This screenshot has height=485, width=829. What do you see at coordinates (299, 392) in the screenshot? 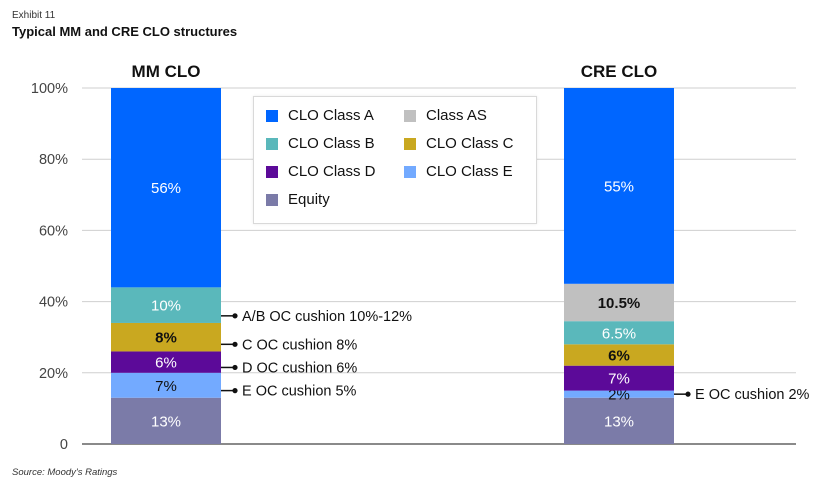
I see `annotation-label: E OC cushion 5%` at bounding box center [299, 392].